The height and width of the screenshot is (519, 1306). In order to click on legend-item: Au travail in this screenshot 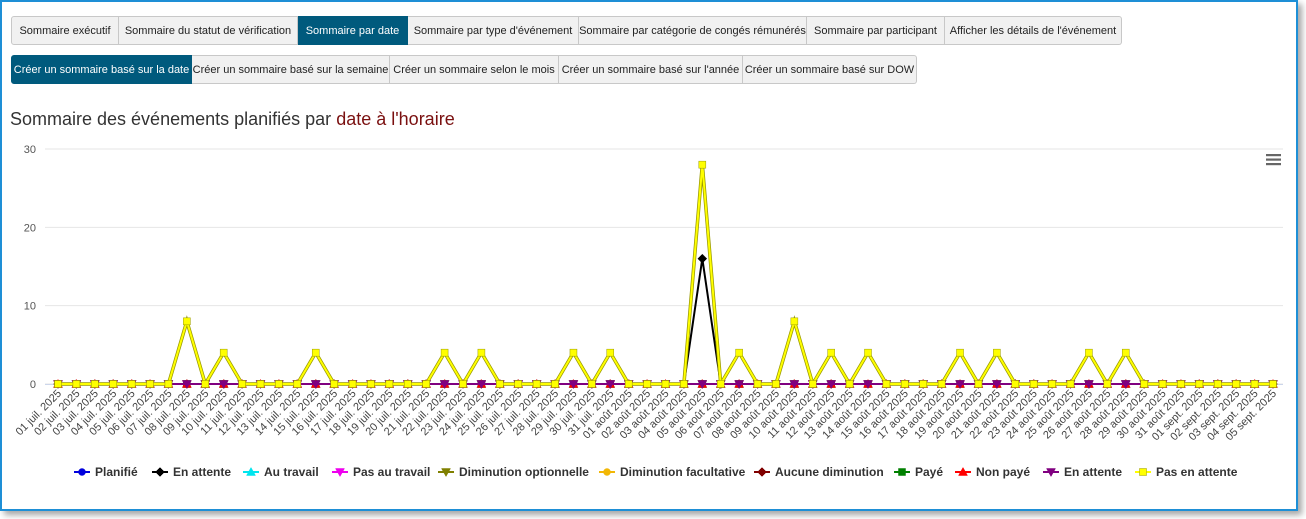, I will do `click(281, 472)`.